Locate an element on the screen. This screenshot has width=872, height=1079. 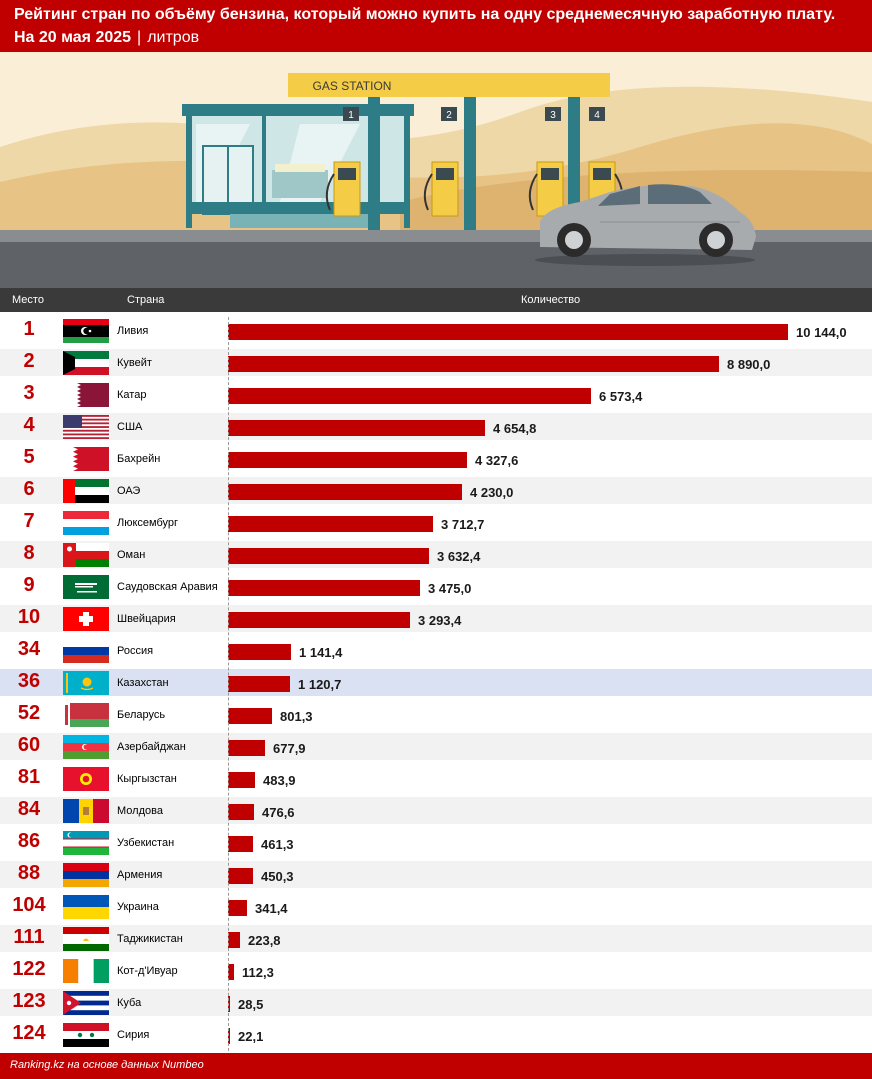
country-name: Кувейт is located at coordinates (134, 363).